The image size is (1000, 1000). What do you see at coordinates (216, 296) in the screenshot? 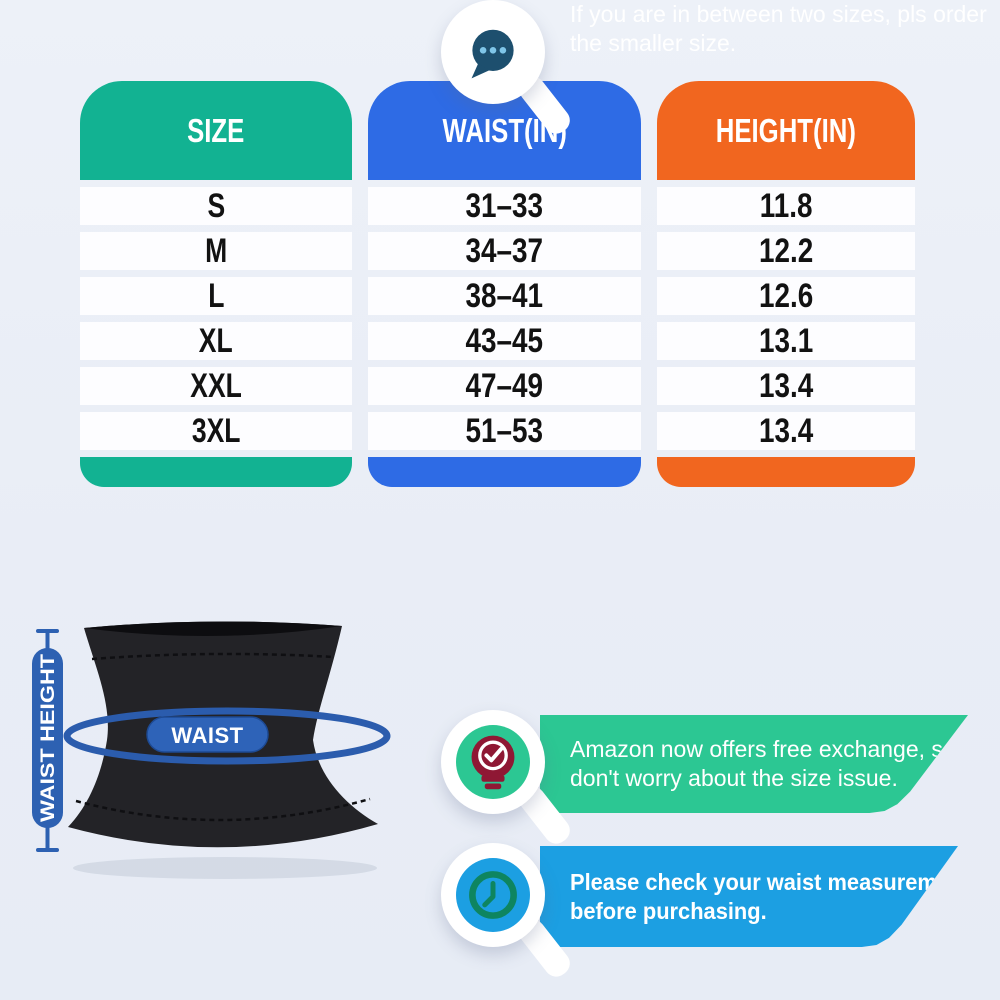
I see `table-cell: L` at bounding box center [216, 296].